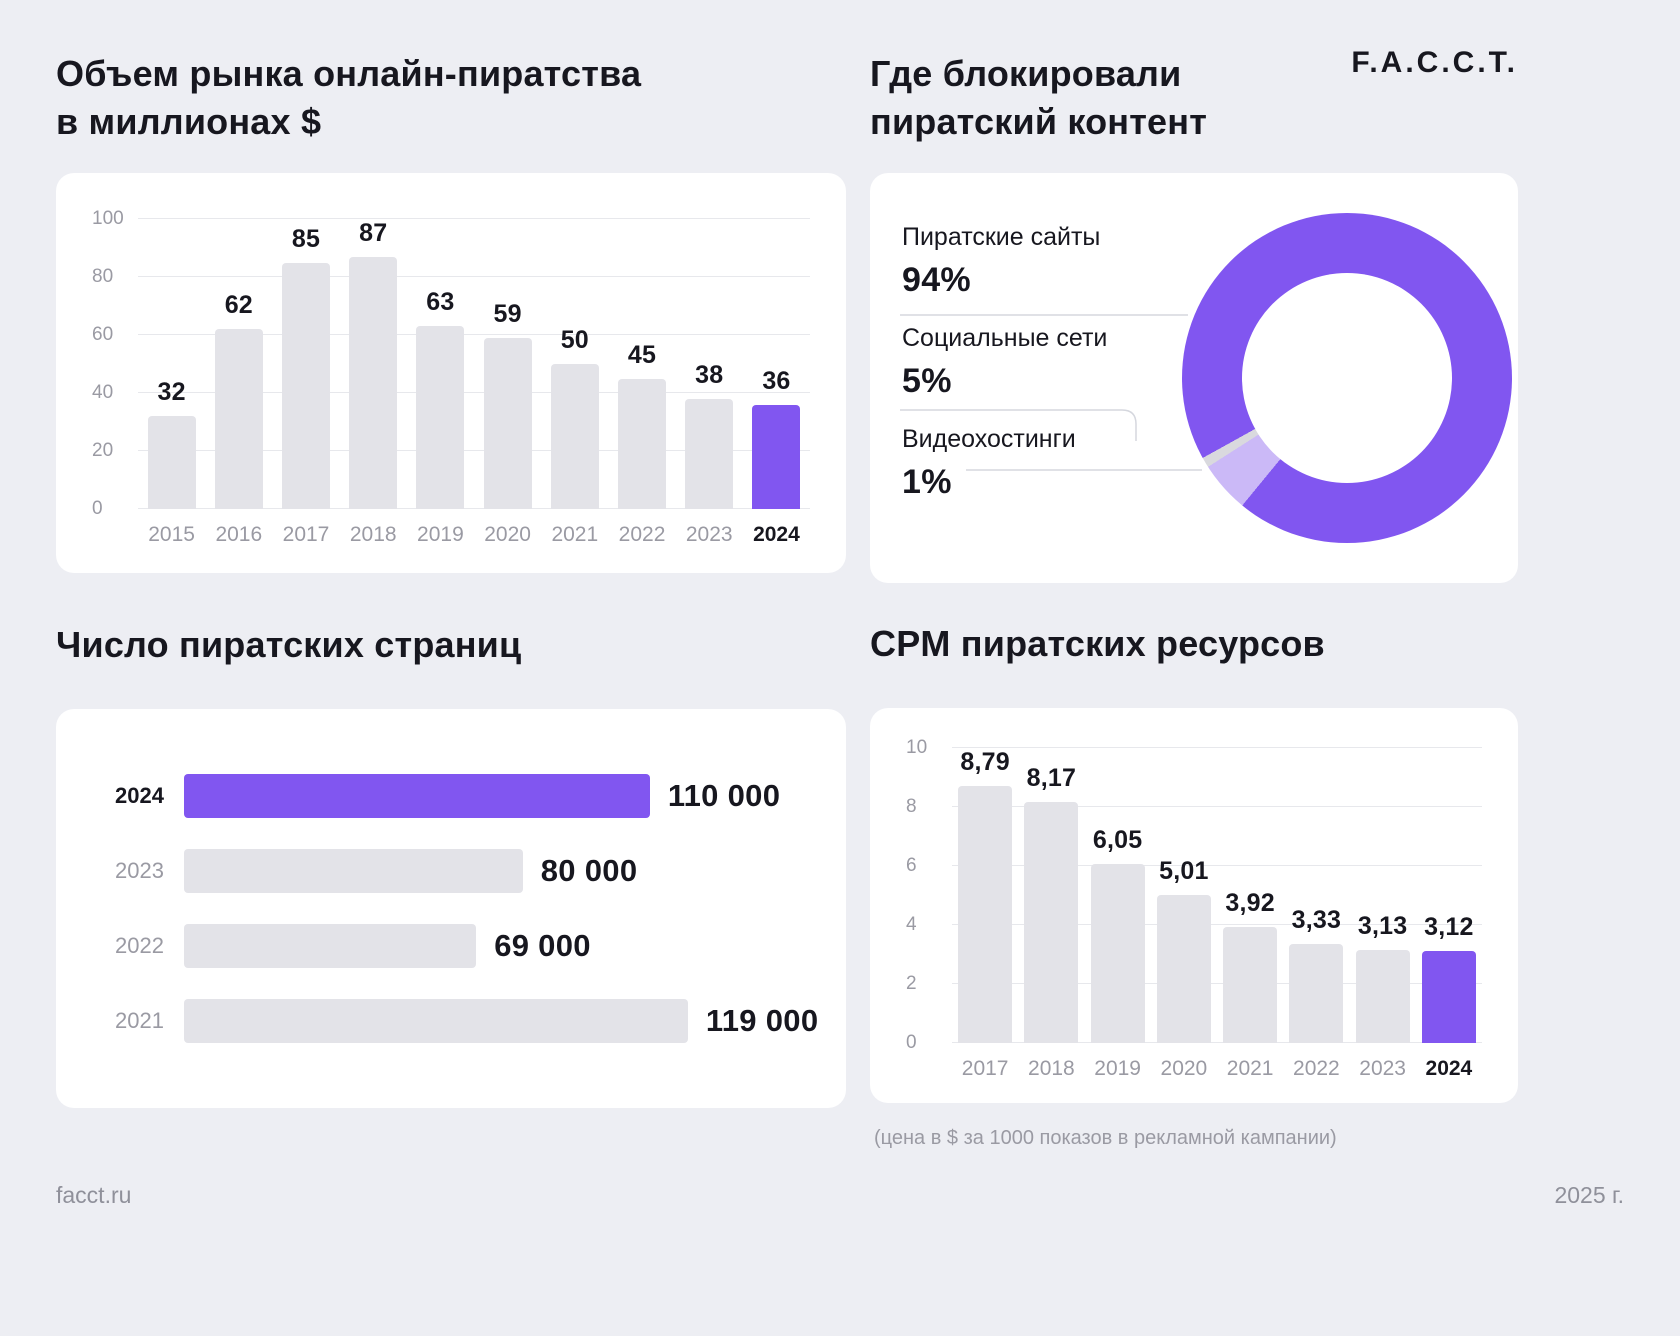 The image size is (1680, 1336). I want to click on bar-row: 2022 69 000, so click(451, 945).